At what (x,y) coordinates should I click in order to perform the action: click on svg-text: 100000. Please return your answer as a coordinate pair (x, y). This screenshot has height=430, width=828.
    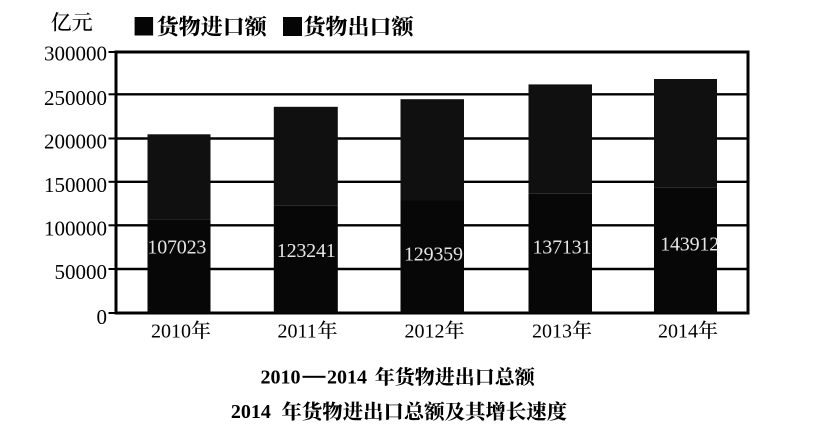
    Looking at the image, I should click on (75, 229).